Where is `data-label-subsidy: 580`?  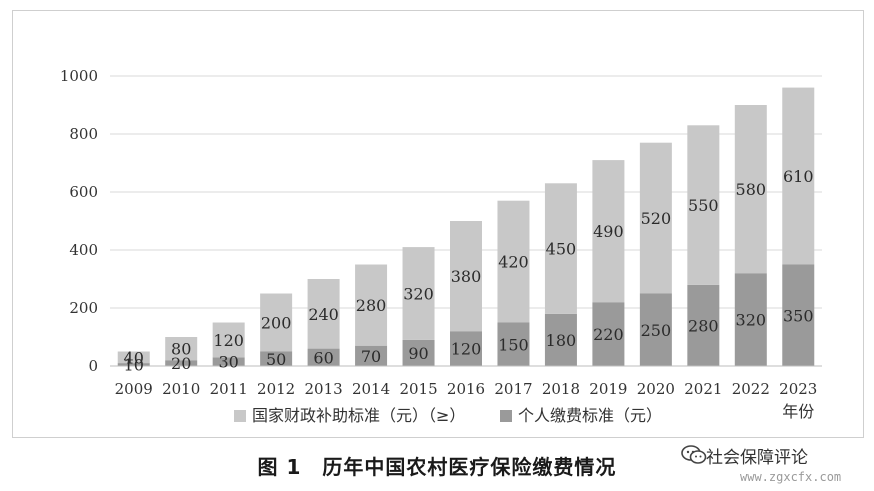
data-label-subsidy: 580 is located at coordinates (751, 189).